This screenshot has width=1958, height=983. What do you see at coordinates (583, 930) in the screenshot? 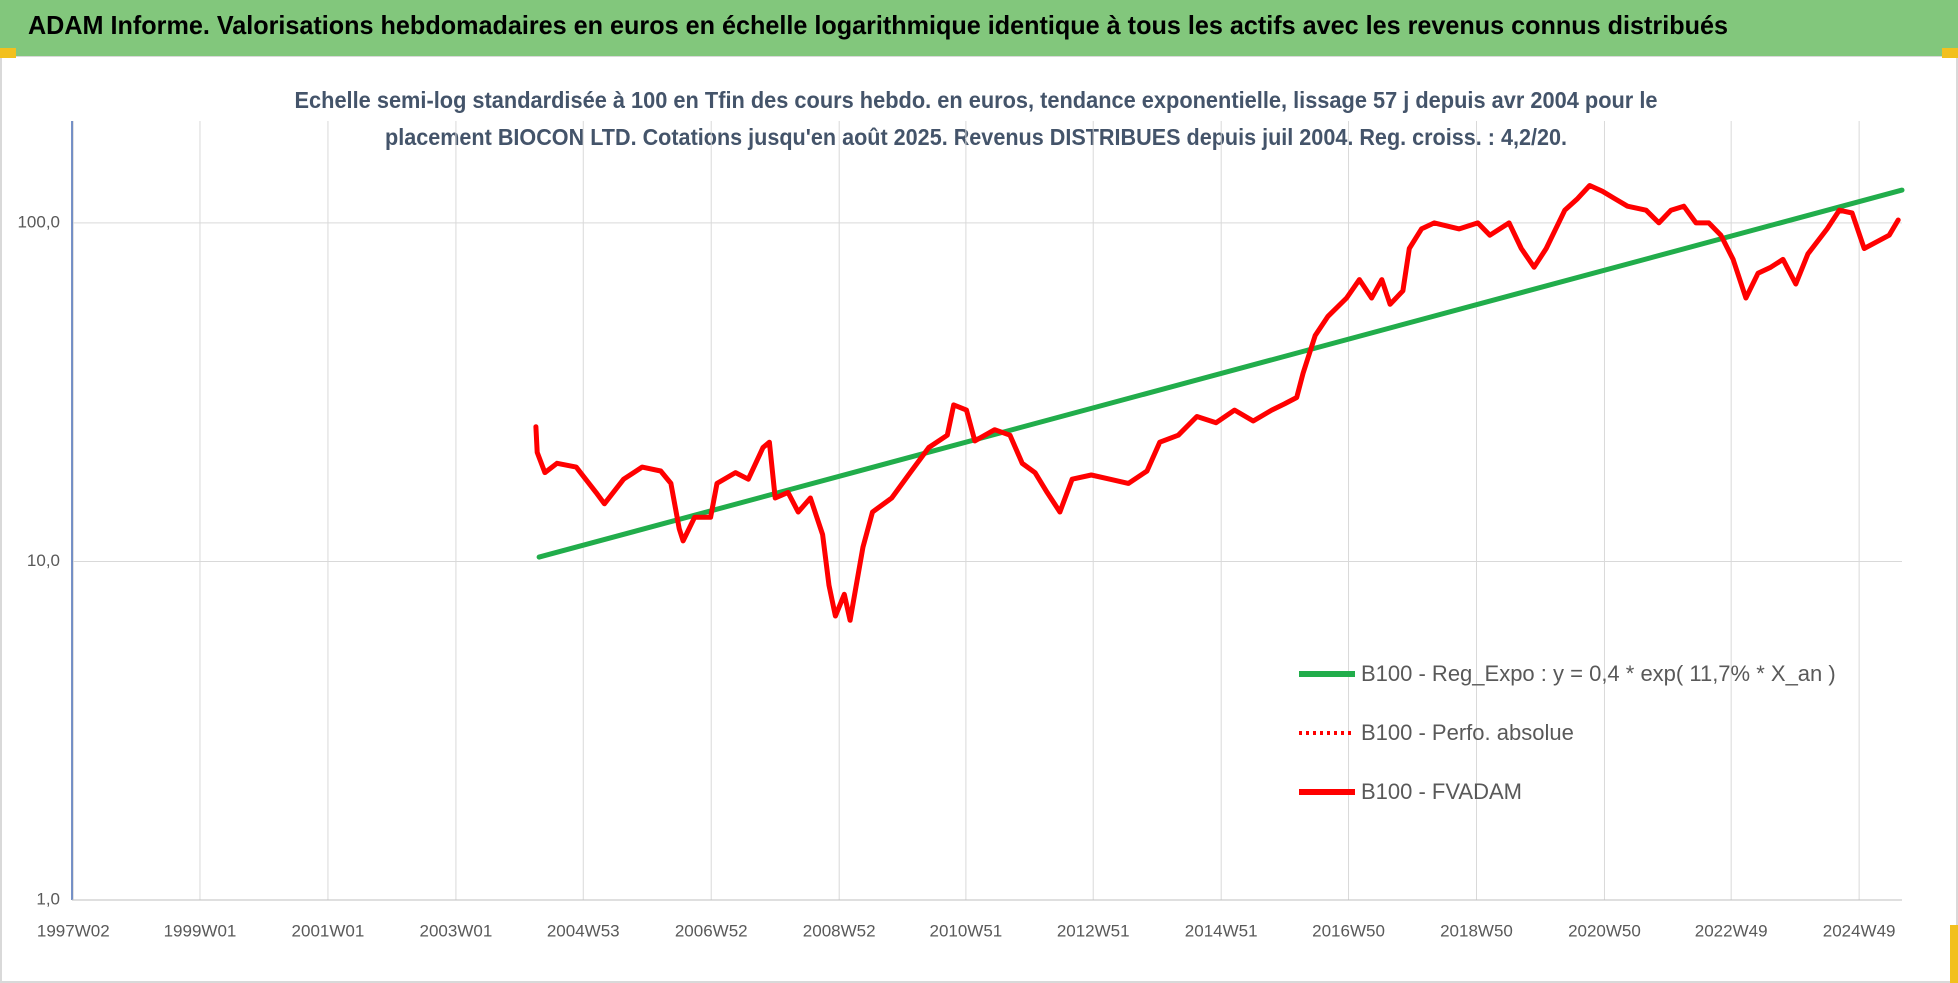
I see `x-tick-label: 2004W53` at bounding box center [583, 930].